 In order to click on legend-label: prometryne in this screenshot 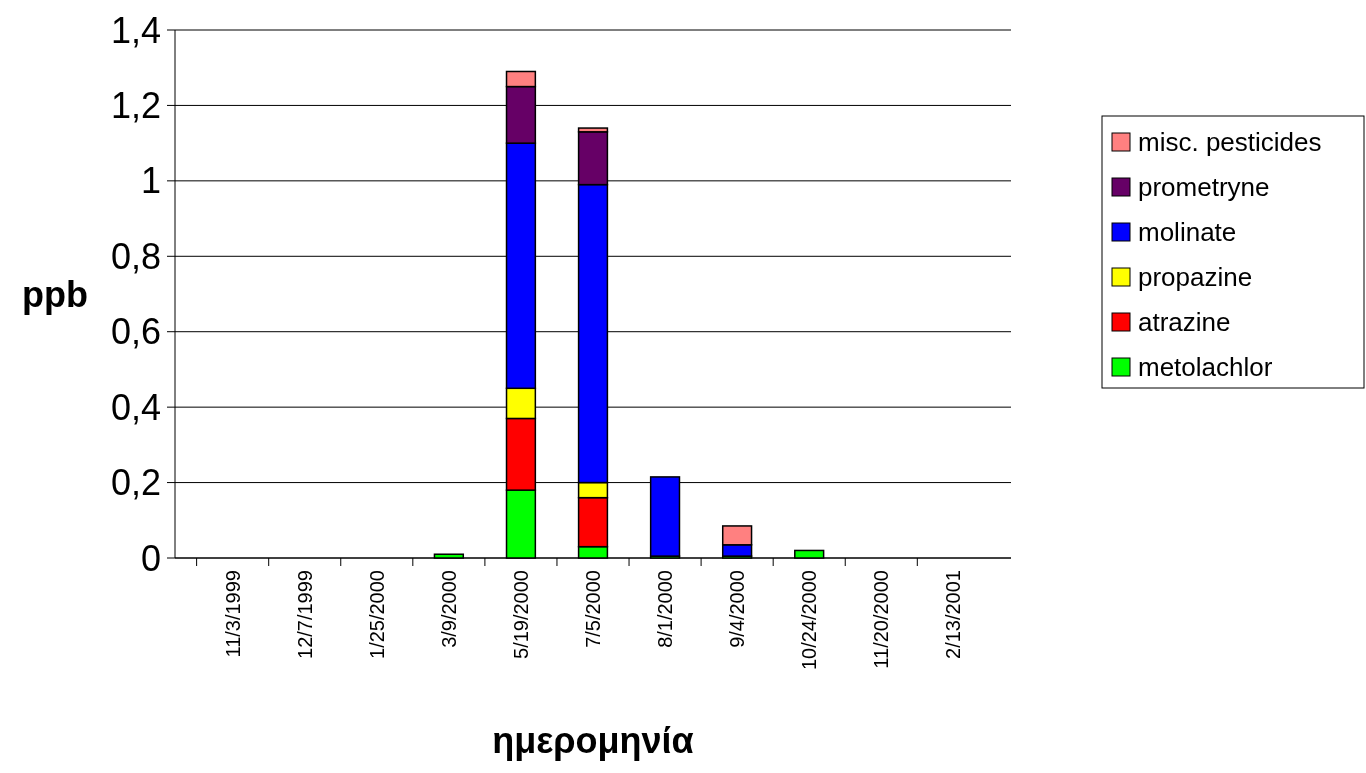, I will do `click(1204, 187)`.